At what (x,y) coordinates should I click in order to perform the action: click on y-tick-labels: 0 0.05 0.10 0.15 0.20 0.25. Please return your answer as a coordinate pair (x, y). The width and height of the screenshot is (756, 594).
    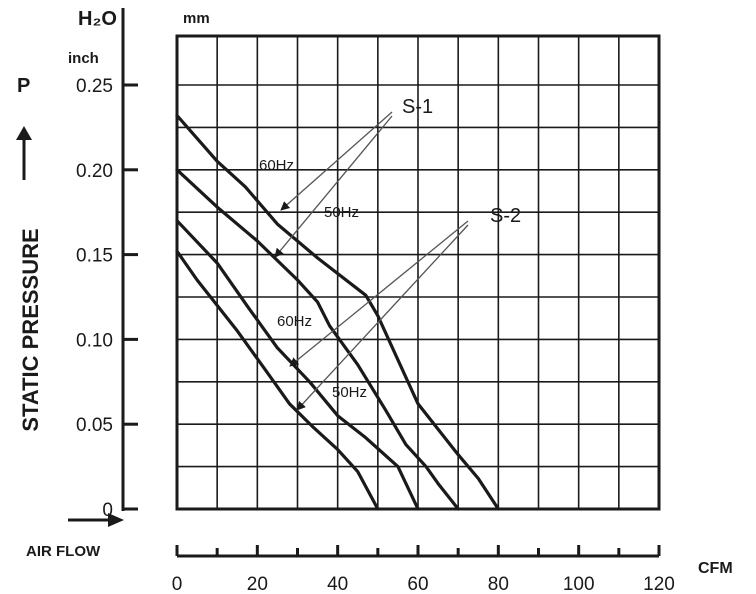
    Looking at the image, I should click on (107, 298).